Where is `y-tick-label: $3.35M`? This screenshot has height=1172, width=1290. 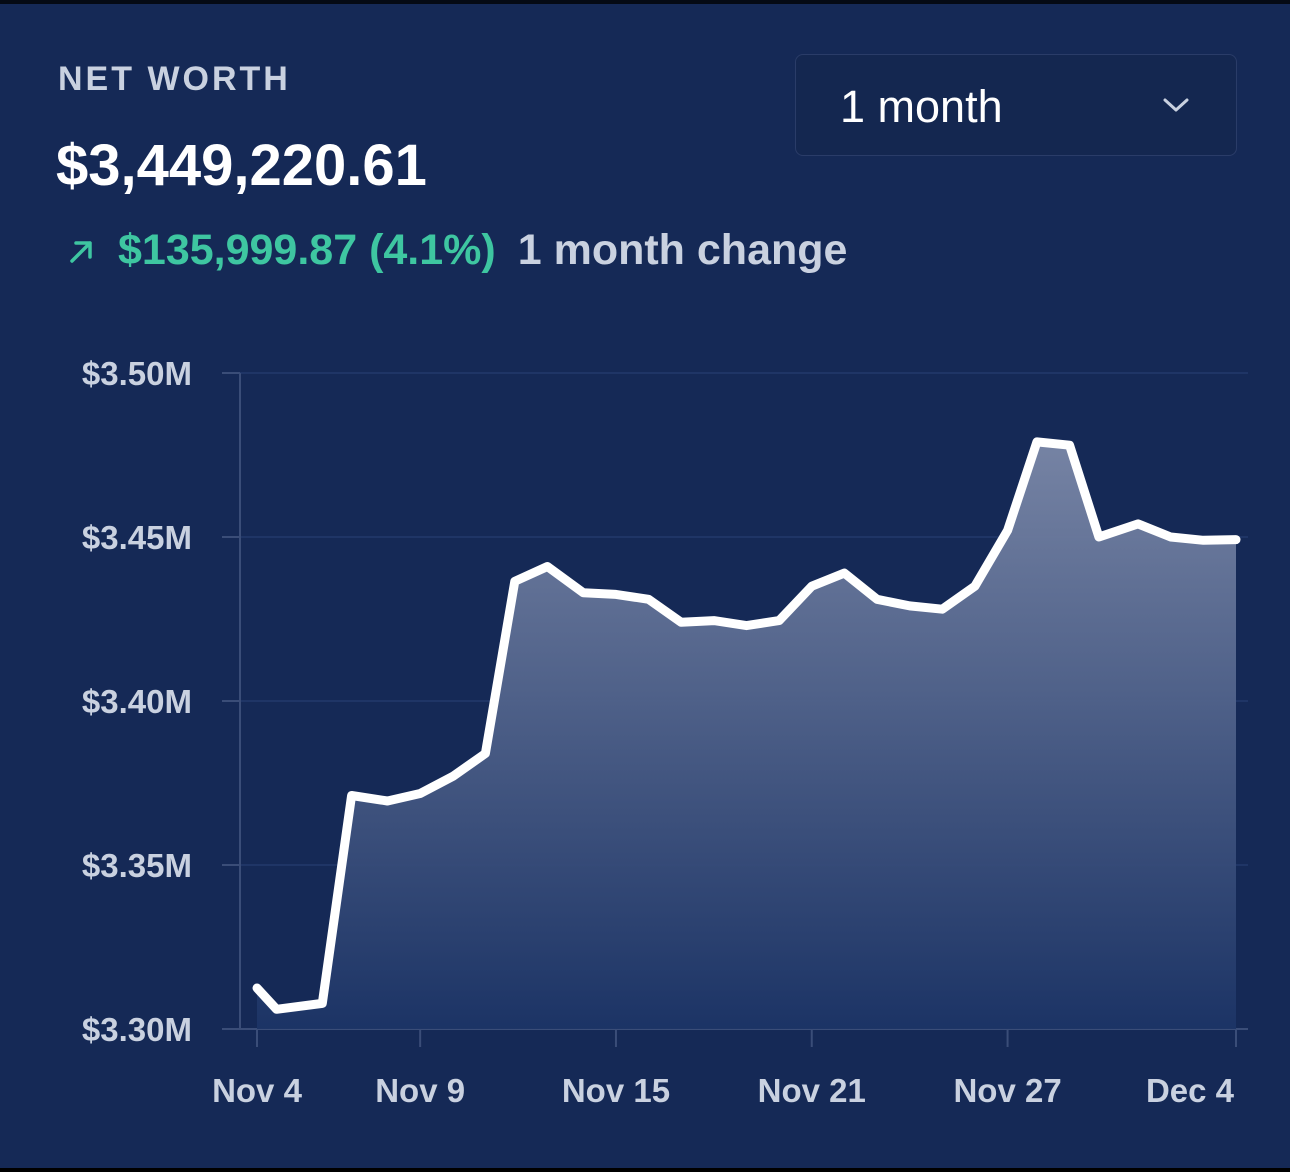 y-tick-label: $3.35M is located at coordinates (137, 865).